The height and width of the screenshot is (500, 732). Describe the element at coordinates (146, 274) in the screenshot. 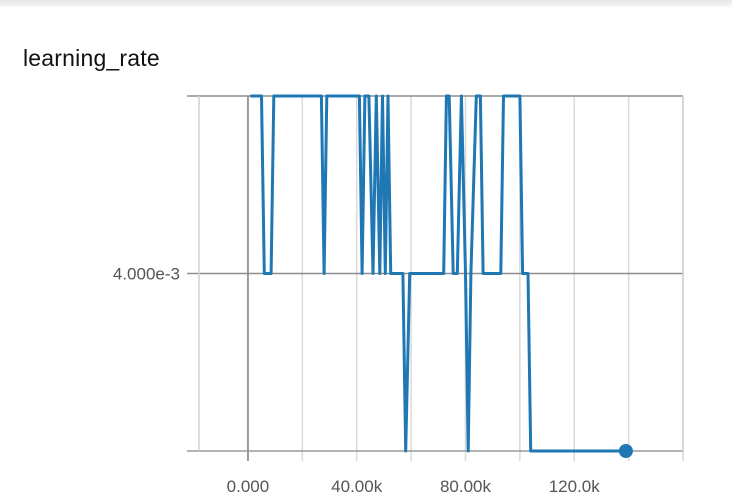

I see `y-tick-label: 4.000e-3` at that location.